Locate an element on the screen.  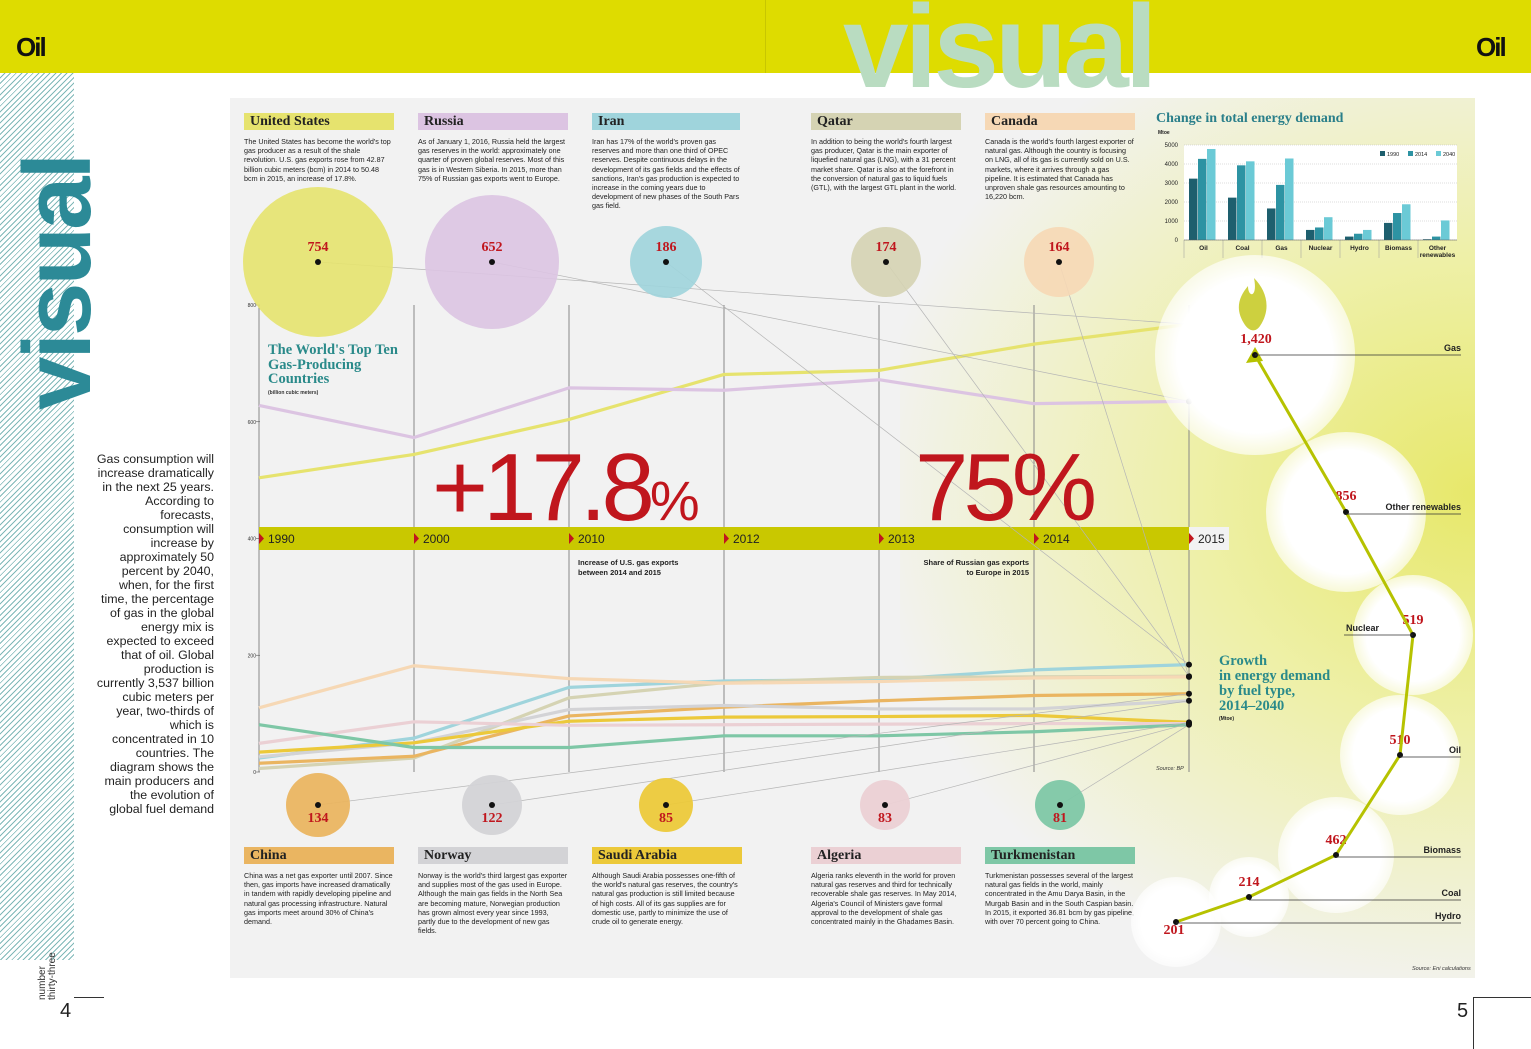
bar-gas-2014 is located at coordinates (1280, 212).